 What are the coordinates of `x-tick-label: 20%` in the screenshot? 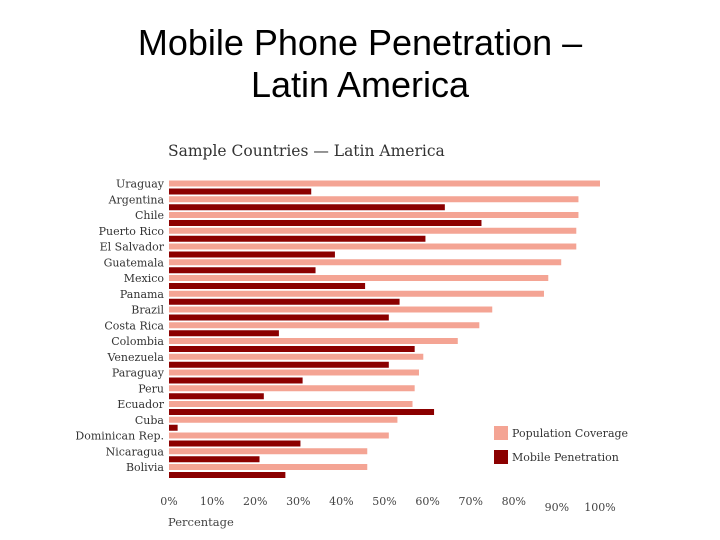 It's located at (255, 501).